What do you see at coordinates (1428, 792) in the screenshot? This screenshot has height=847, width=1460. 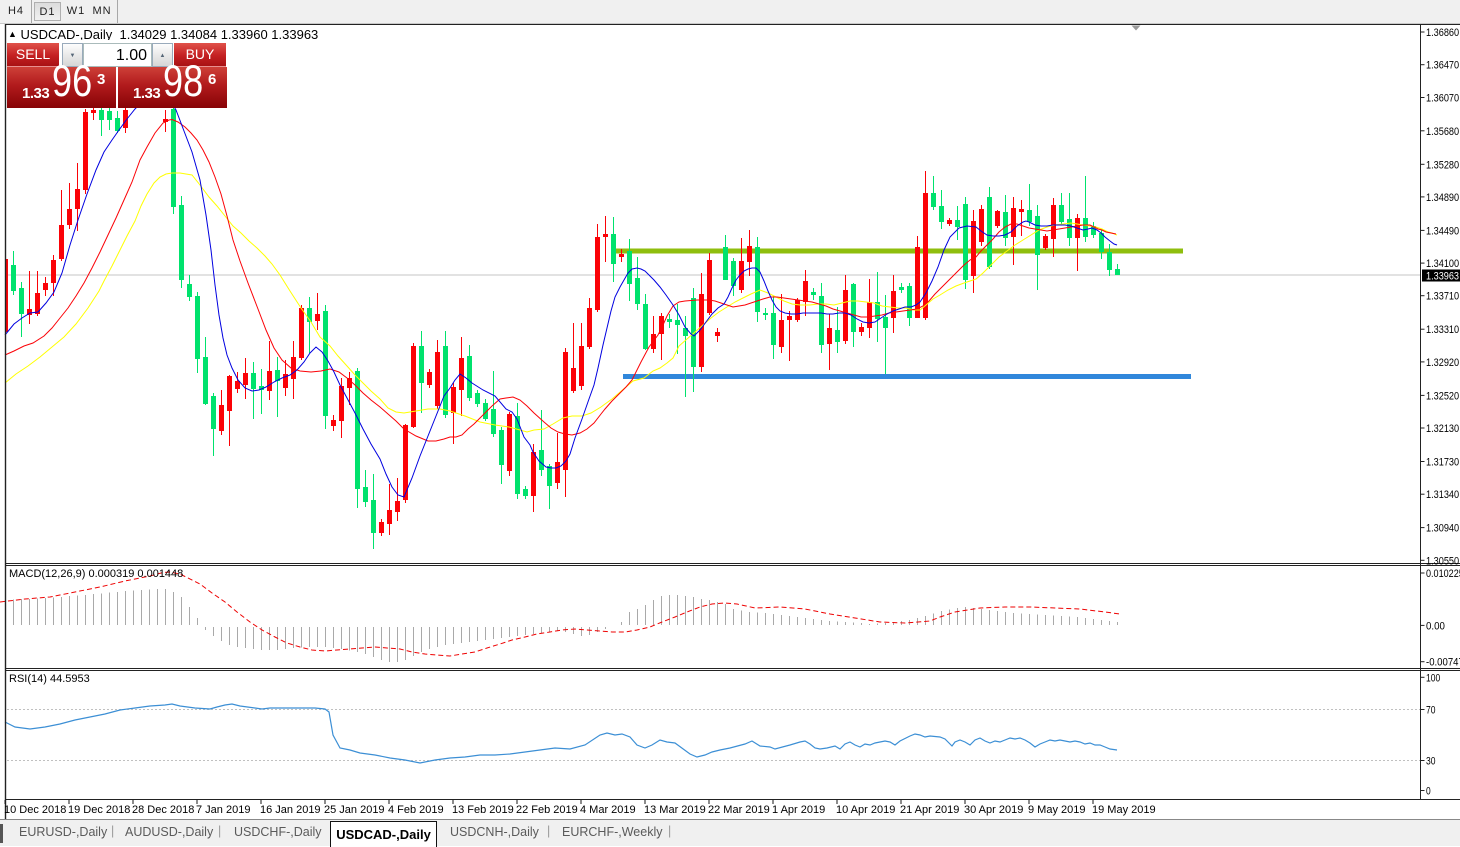 I see `svg-text: 0` at bounding box center [1428, 792].